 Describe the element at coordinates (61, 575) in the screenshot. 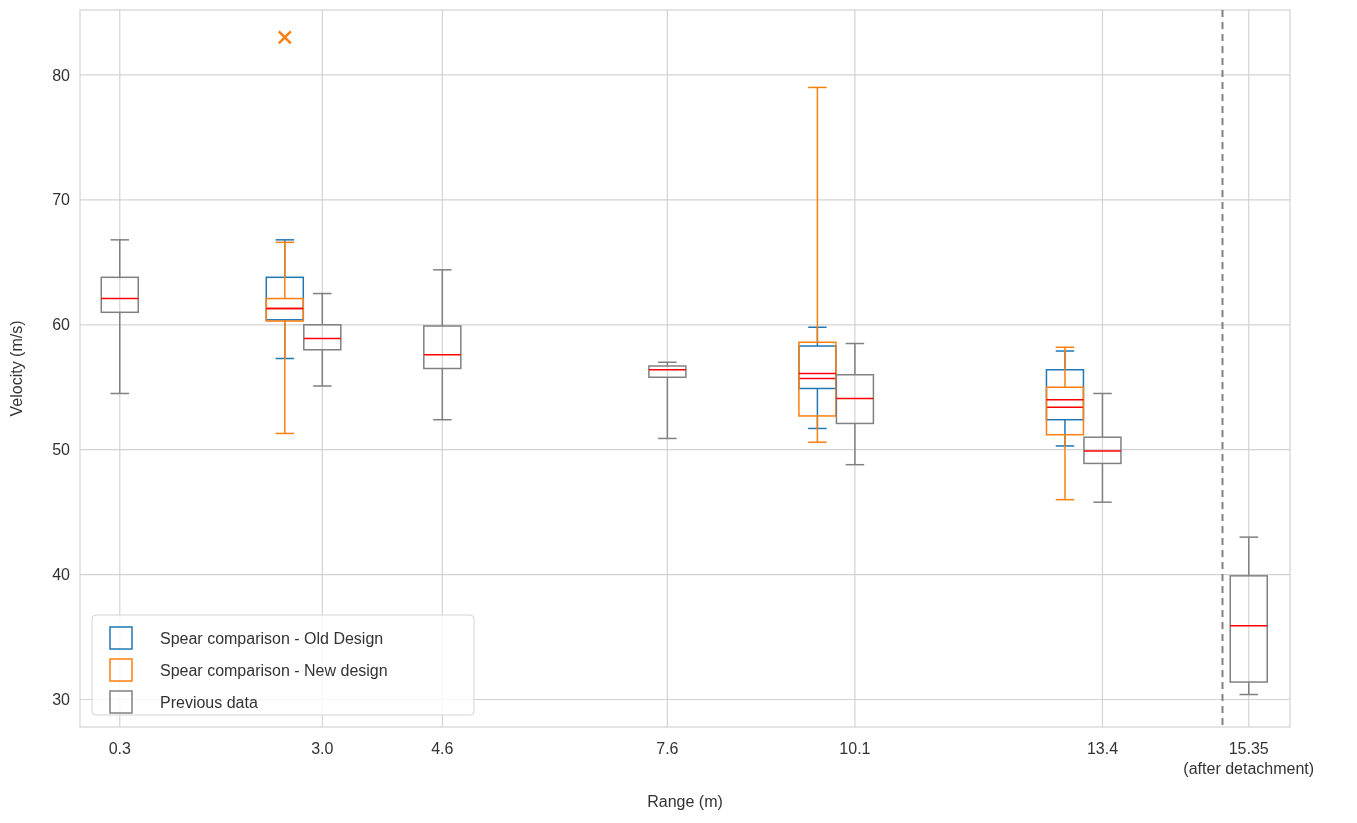

I see `y-tick-label: 40` at that location.